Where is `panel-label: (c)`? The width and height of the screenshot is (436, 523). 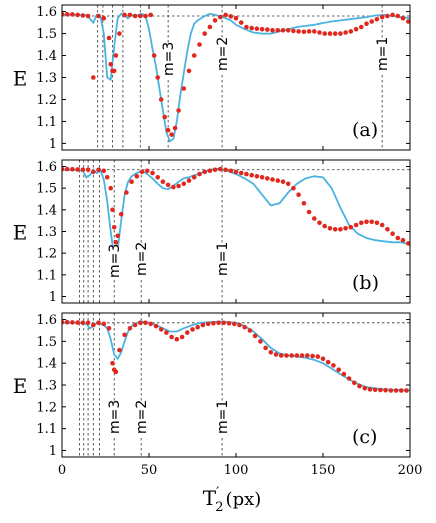
panel-label: (c) is located at coordinates (364, 437).